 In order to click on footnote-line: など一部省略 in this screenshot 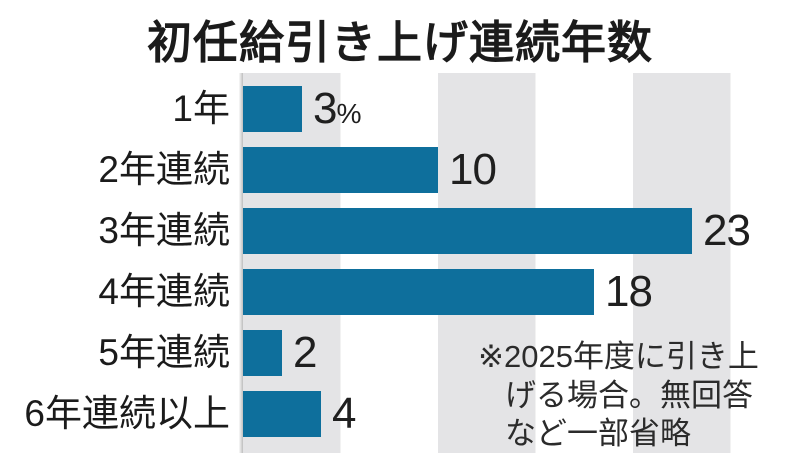, I will do `click(598, 433)`.